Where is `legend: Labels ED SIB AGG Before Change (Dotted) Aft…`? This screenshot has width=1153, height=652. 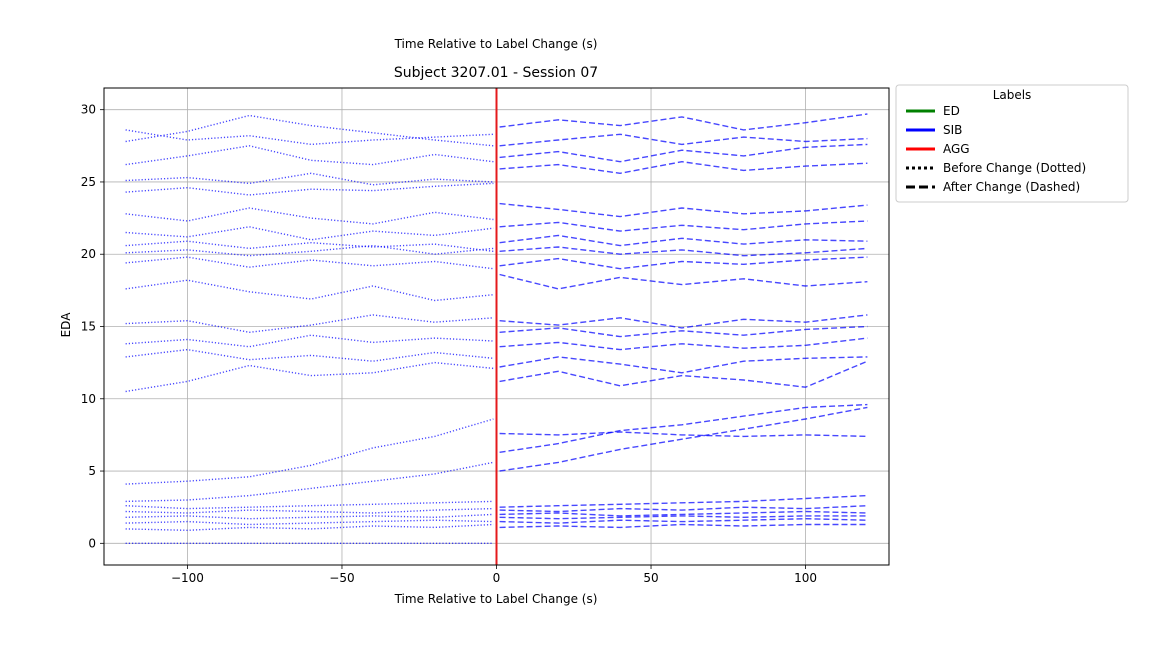 legend: Labels ED SIB AGG Before Change (Dotted) Aft… is located at coordinates (1012, 143).